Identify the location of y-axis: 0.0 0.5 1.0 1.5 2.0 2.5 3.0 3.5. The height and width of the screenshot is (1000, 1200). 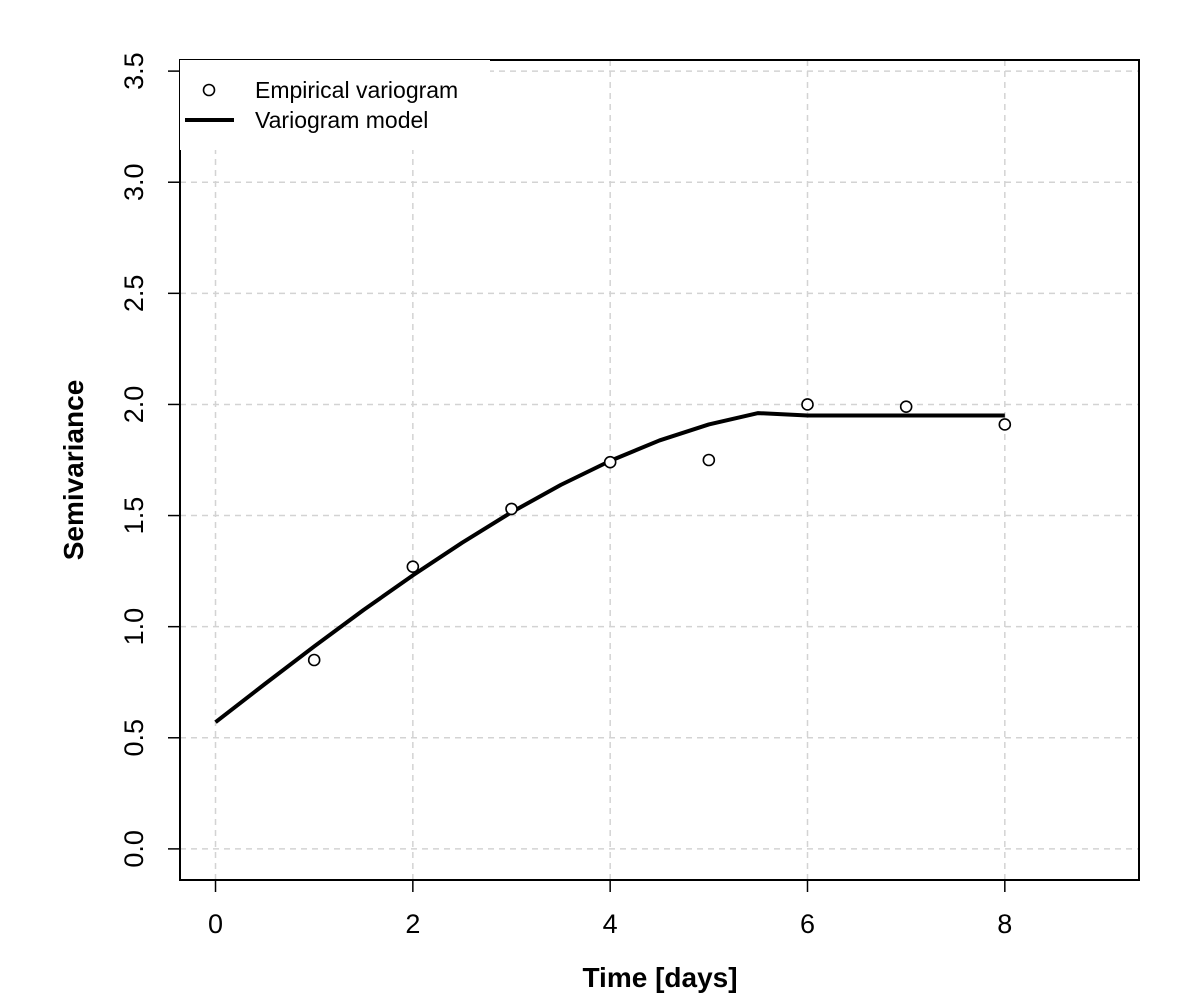
(150, 460).